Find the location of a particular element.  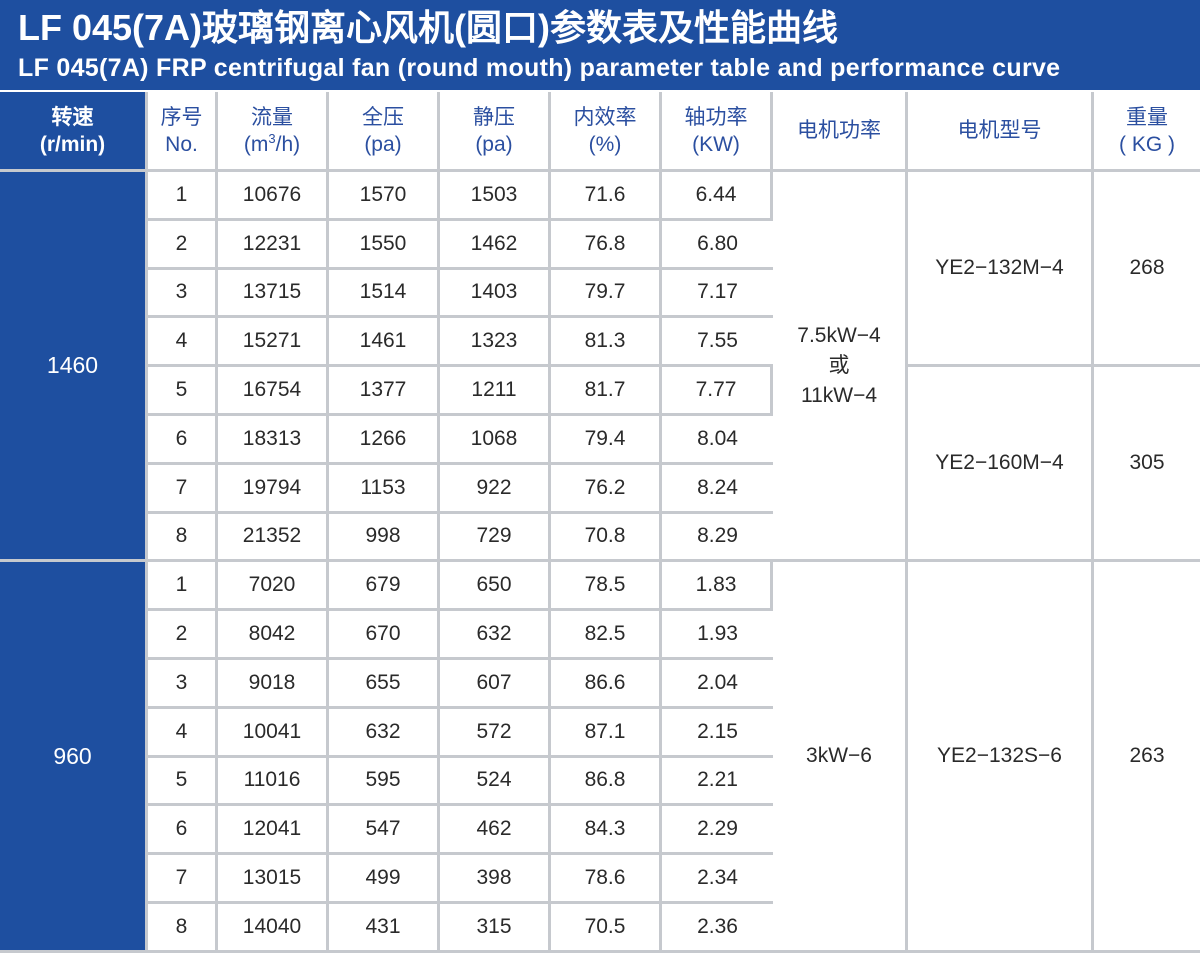

cell-shaft-power: 7.77 is located at coordinates (717, 391).